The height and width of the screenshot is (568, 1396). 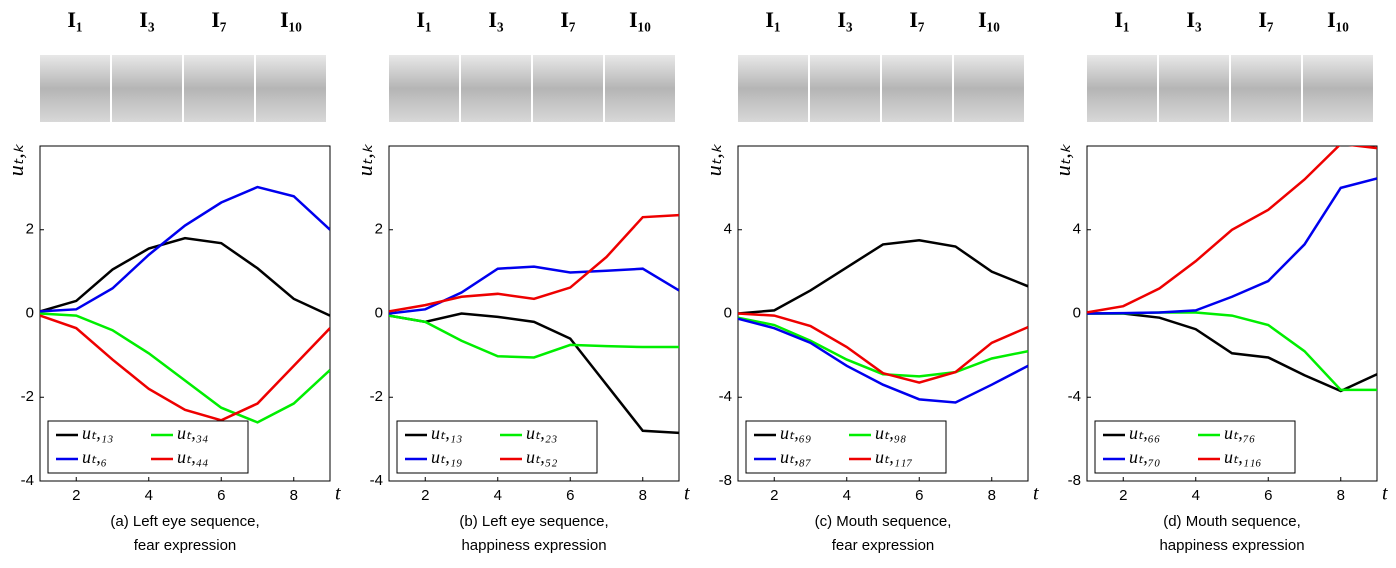 I want to click on caption: (c) Mouth sequence,, so click(x=883, y=521).